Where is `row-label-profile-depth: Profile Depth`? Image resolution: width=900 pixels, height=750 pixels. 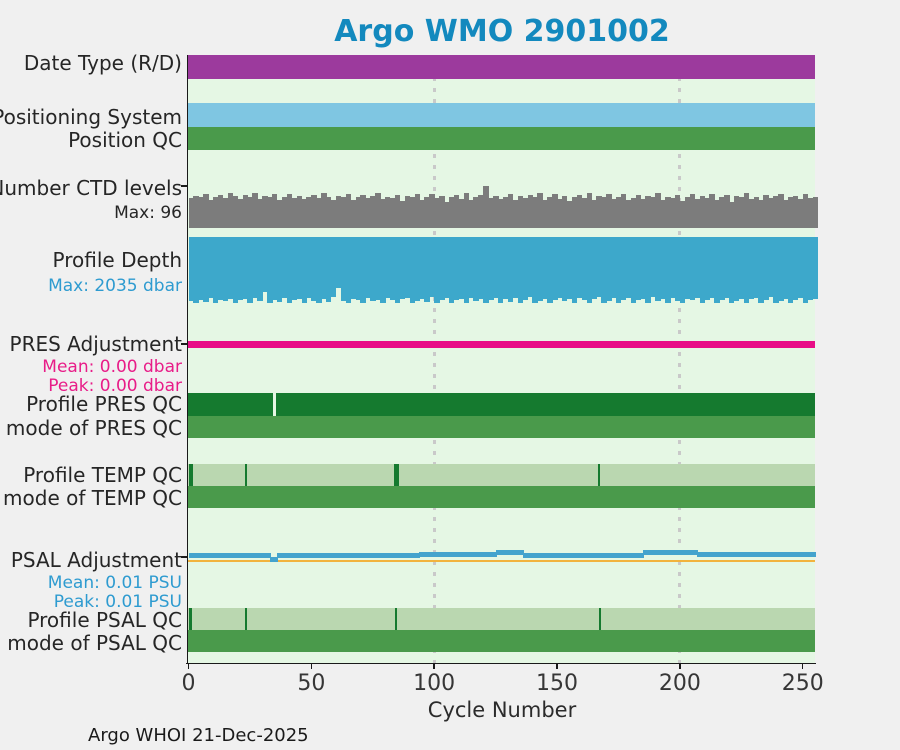 row-label-profile-depth: Profile Depth is located at coordinates (117, 260).